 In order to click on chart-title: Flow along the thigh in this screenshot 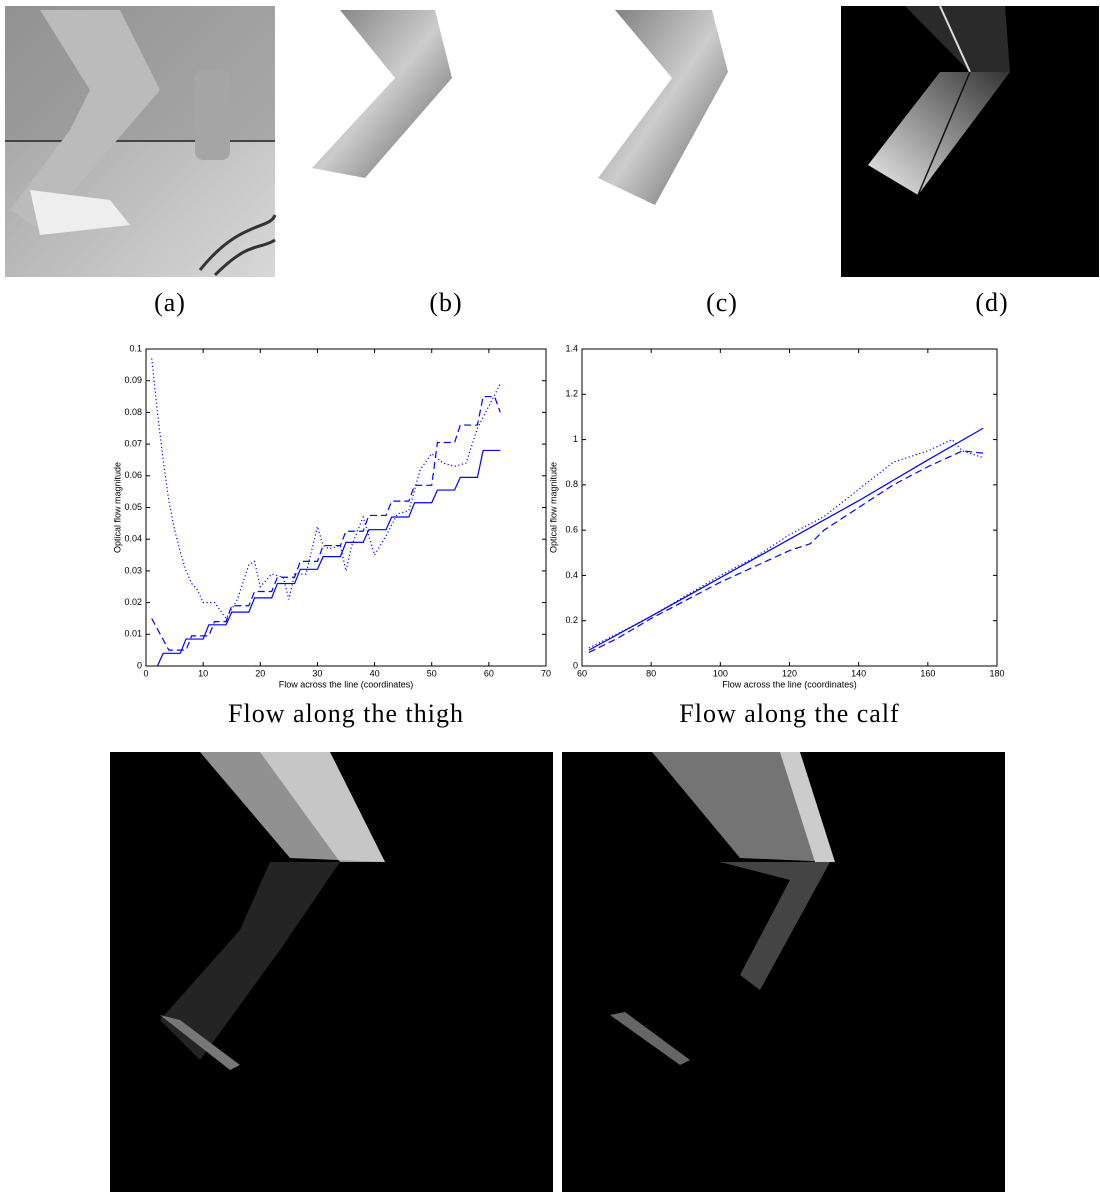, I will do `click(346, 713)`.